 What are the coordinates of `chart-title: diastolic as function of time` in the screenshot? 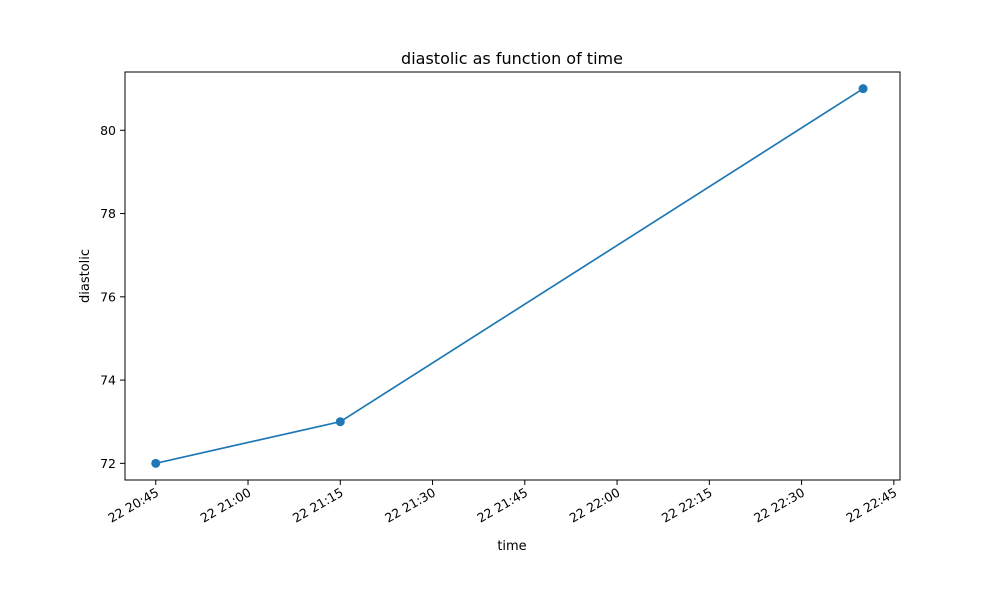 It's located at (512, 58).